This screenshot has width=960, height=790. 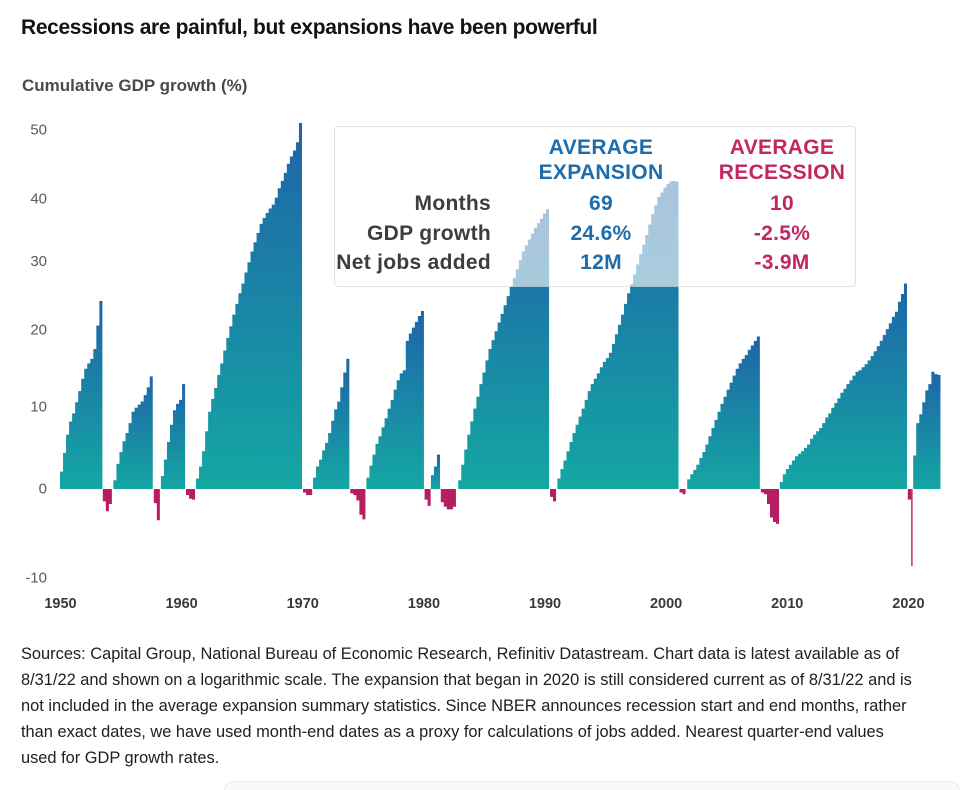 What do you see at coordinates (60, 604) in the screenshot?
I see `svg-text: 1950` at bounding box center [60, 604].